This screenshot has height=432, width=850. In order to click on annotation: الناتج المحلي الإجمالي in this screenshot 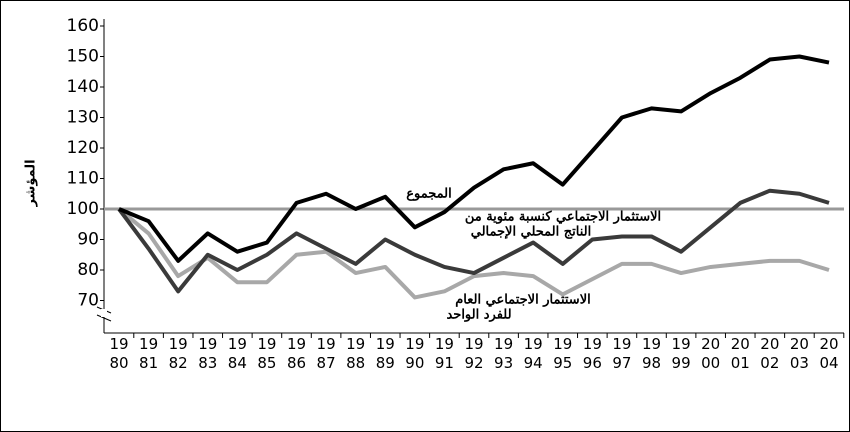, I will do `click(531, 232)`.